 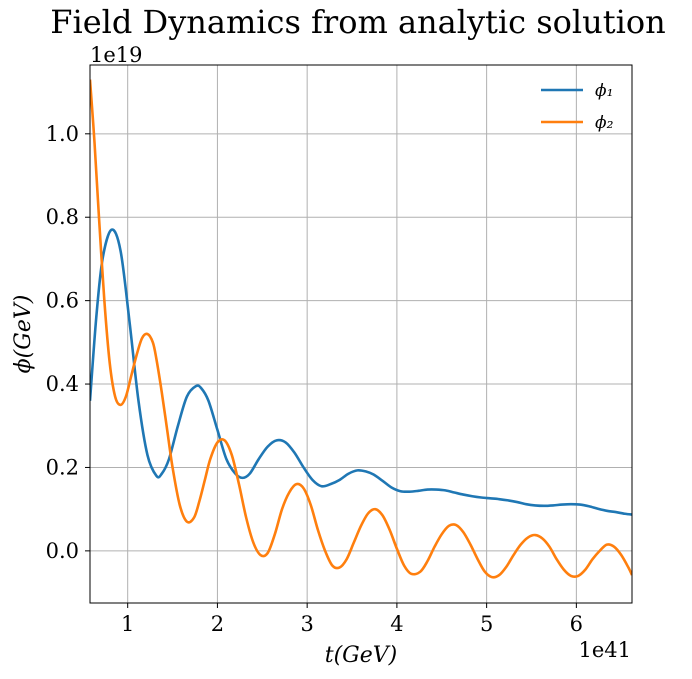 I want to click on y-offset-label: 1e19, so click(x=116, y=55).